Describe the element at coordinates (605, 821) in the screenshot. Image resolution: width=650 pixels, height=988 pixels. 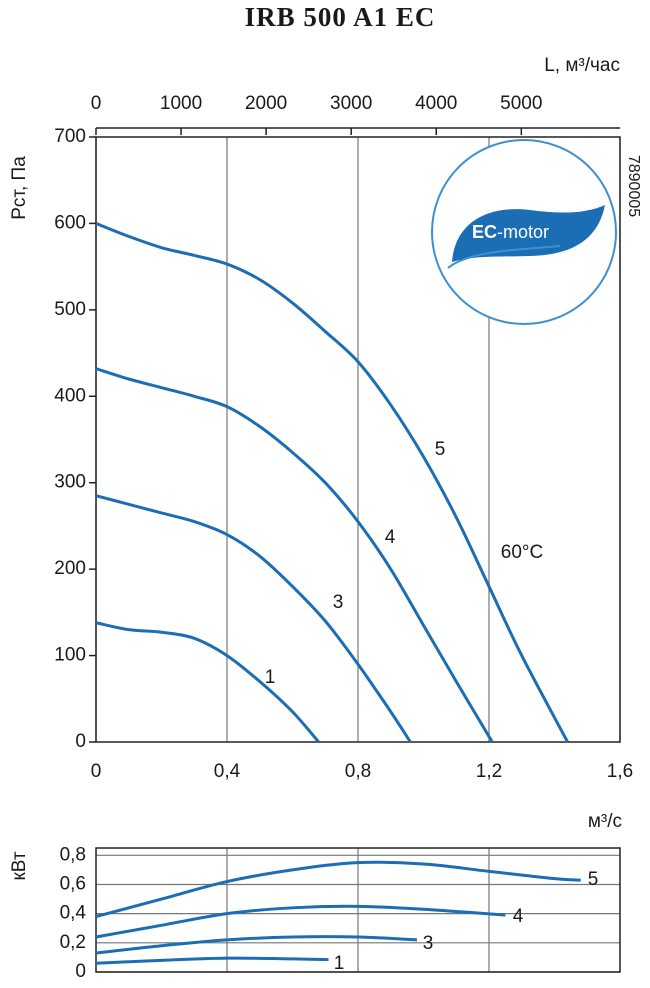
I see `x-axis-title: м³/с` at that location.